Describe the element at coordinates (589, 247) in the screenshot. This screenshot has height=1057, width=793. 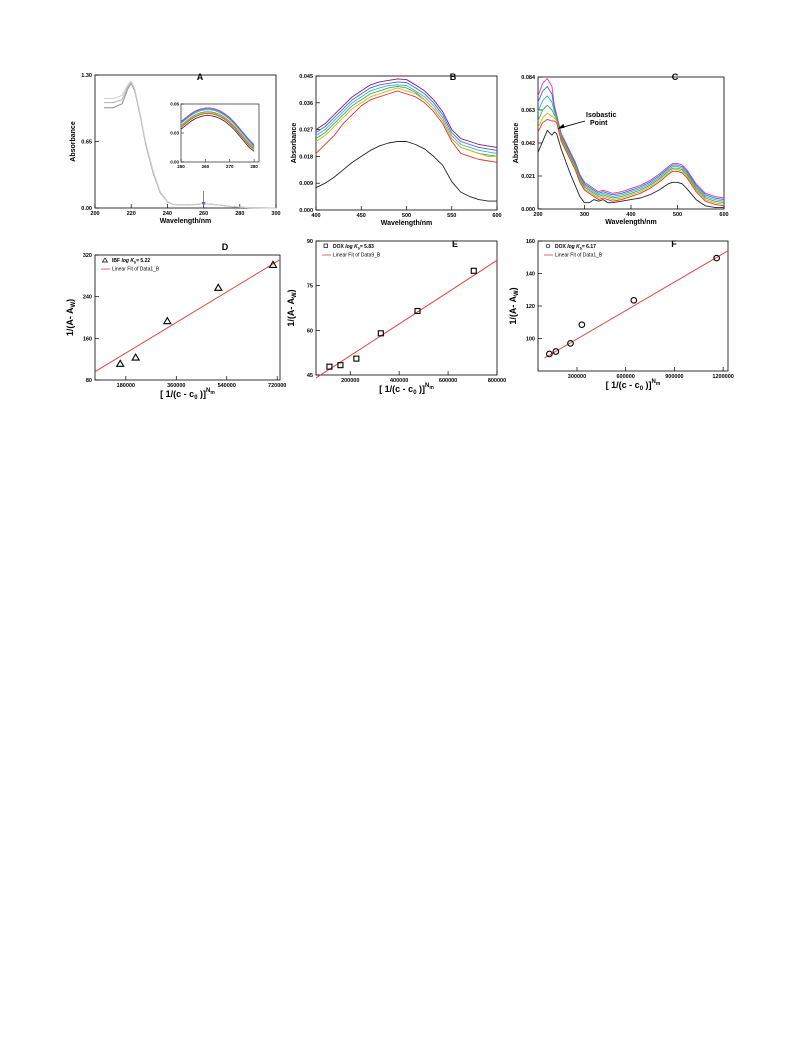
I see `legend-value: = 6.17` at that location.